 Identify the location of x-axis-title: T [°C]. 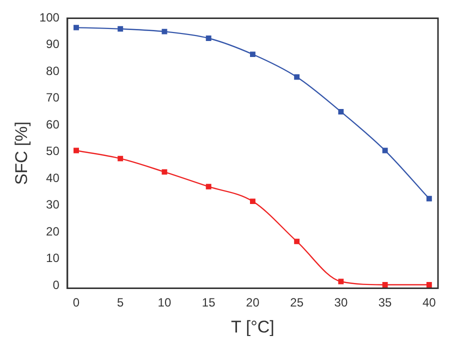
(252, 326).